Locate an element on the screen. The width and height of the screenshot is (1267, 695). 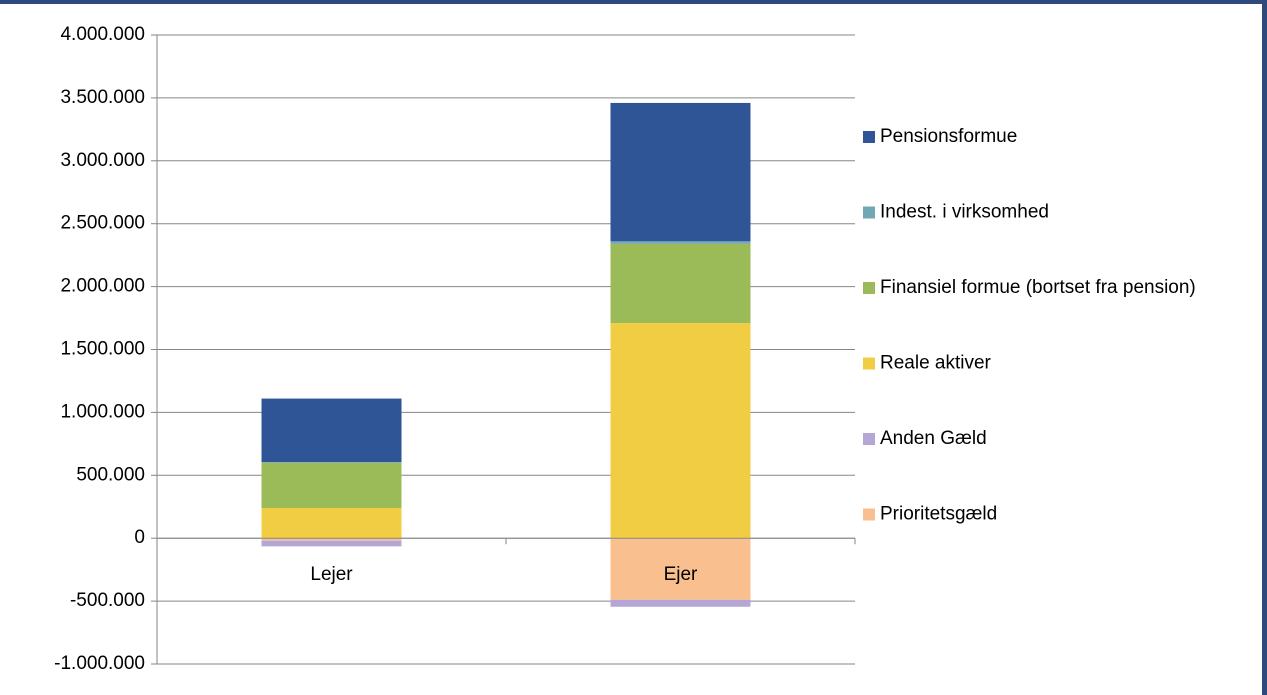
top-border is located at coordinates (633, 2).